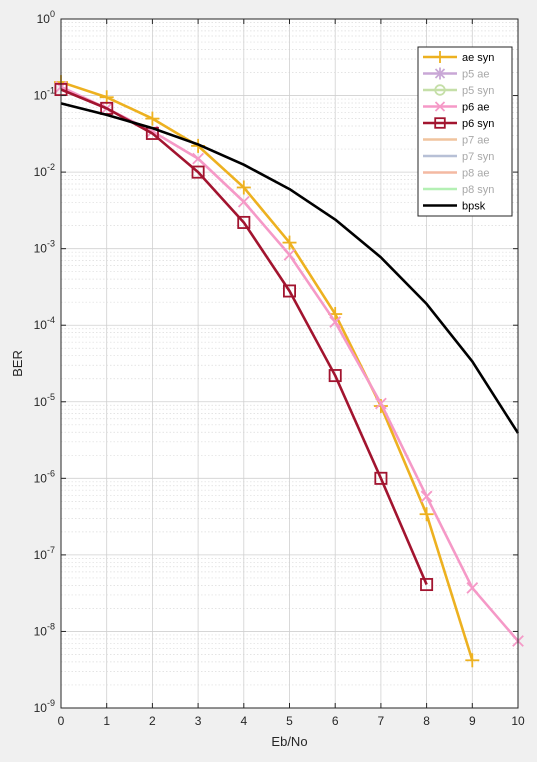 This screenshot has width=537, height=762. What do you see at coordinates (44, 706) in the screenshot?
I see `y-tick-label: 10⁻⁹` at bounding box center [44, 706].